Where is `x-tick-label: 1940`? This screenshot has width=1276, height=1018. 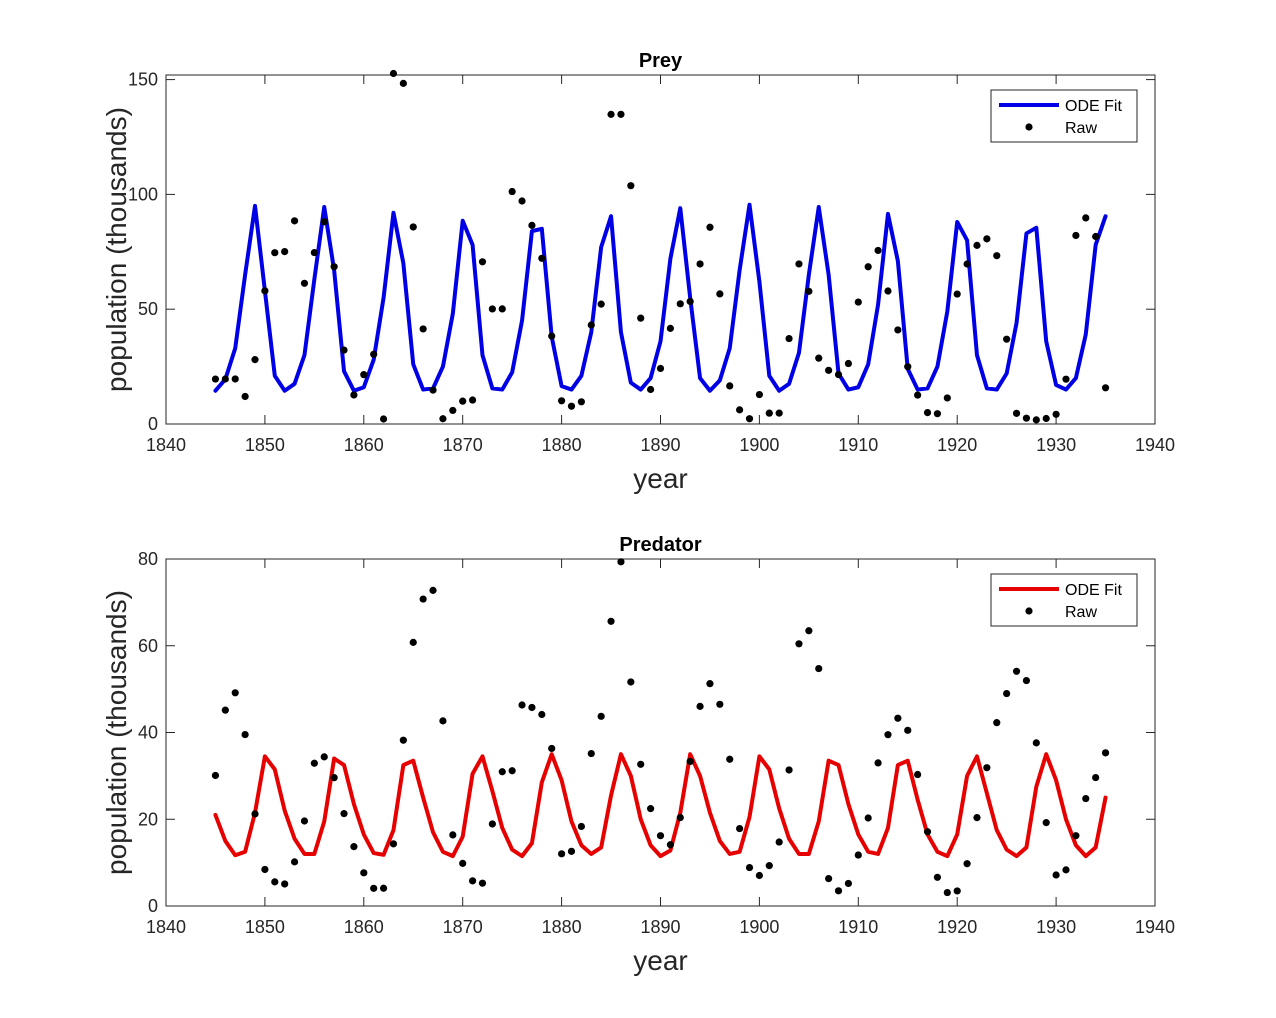
x-tick-label: 1940 is located at coordinates (1155, 445).